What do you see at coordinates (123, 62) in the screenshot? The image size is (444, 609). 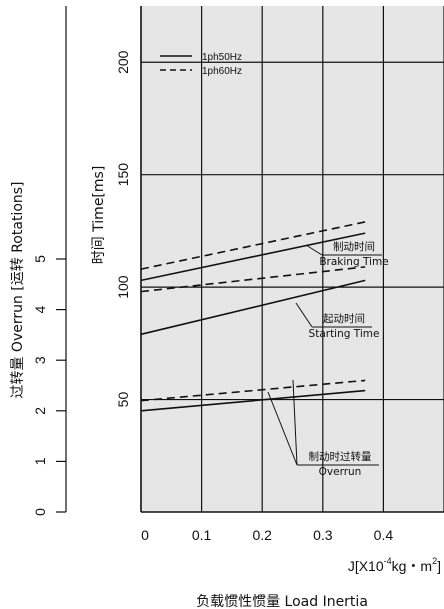 I see `y-tick-label: 200` at bounding box center [123, 62].